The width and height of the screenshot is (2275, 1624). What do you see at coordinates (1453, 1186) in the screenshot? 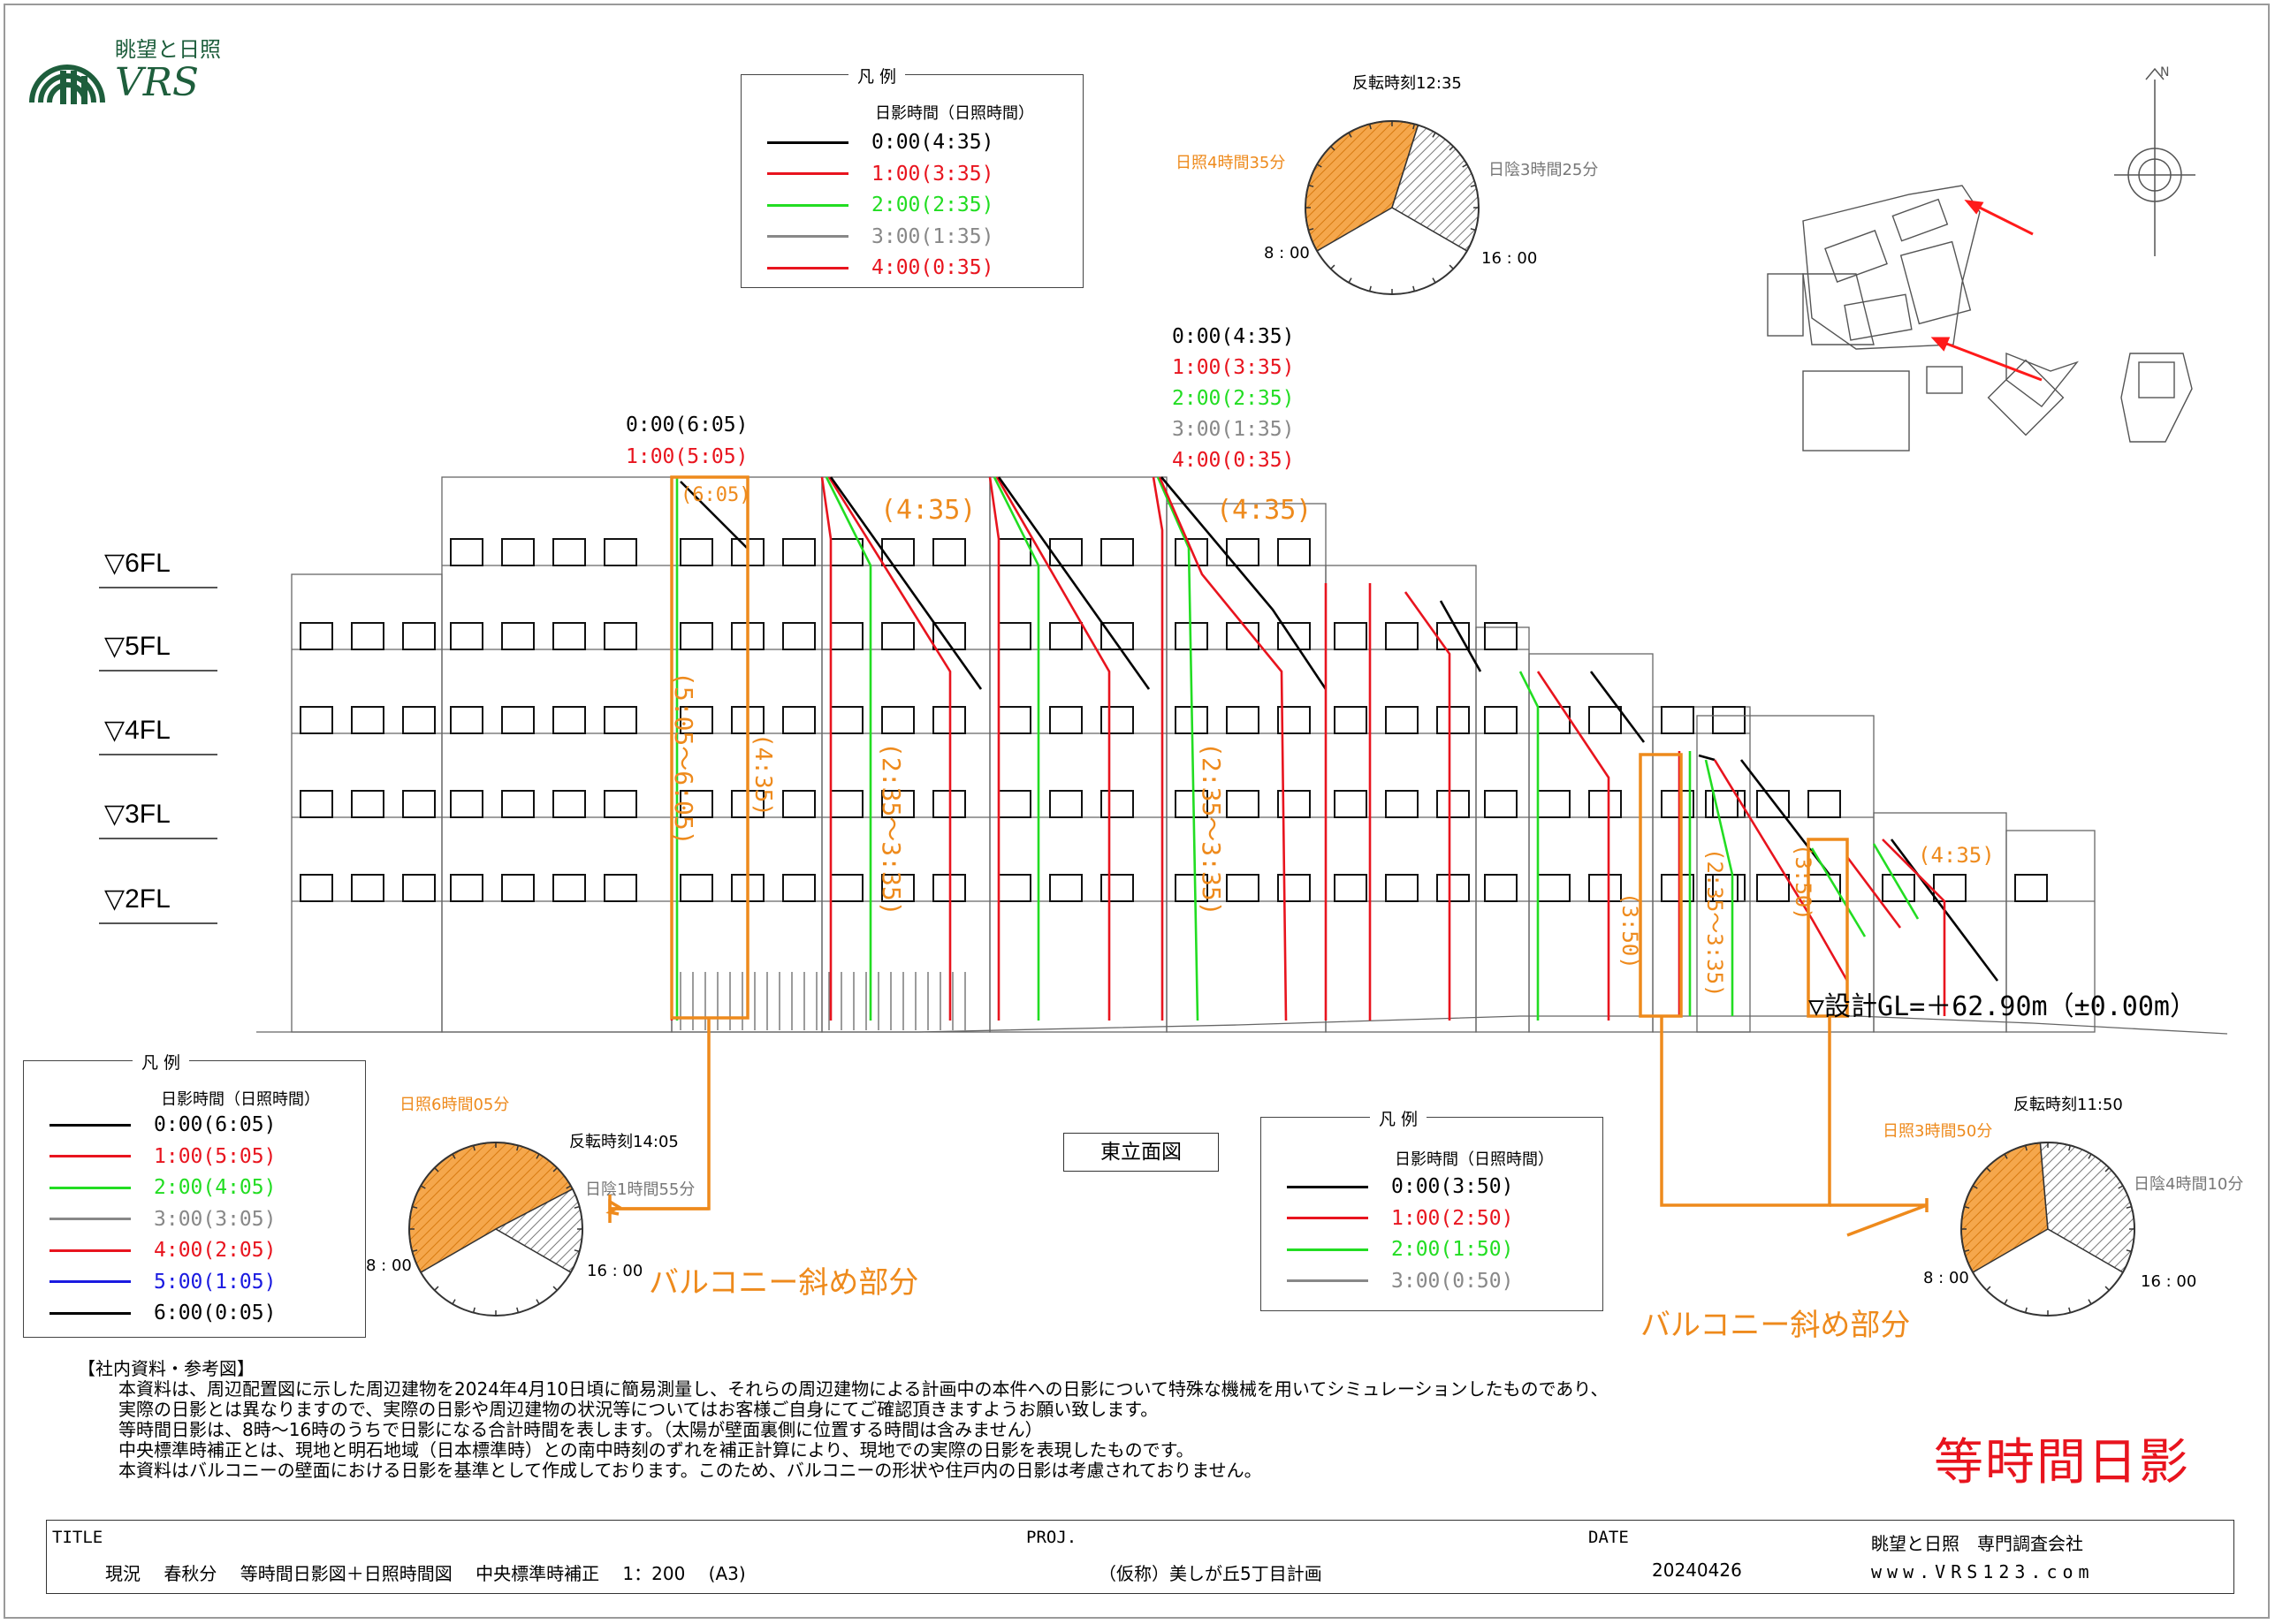
I see `legend-label: 0:00(3:50)` at bounding box center [1453, 1186].